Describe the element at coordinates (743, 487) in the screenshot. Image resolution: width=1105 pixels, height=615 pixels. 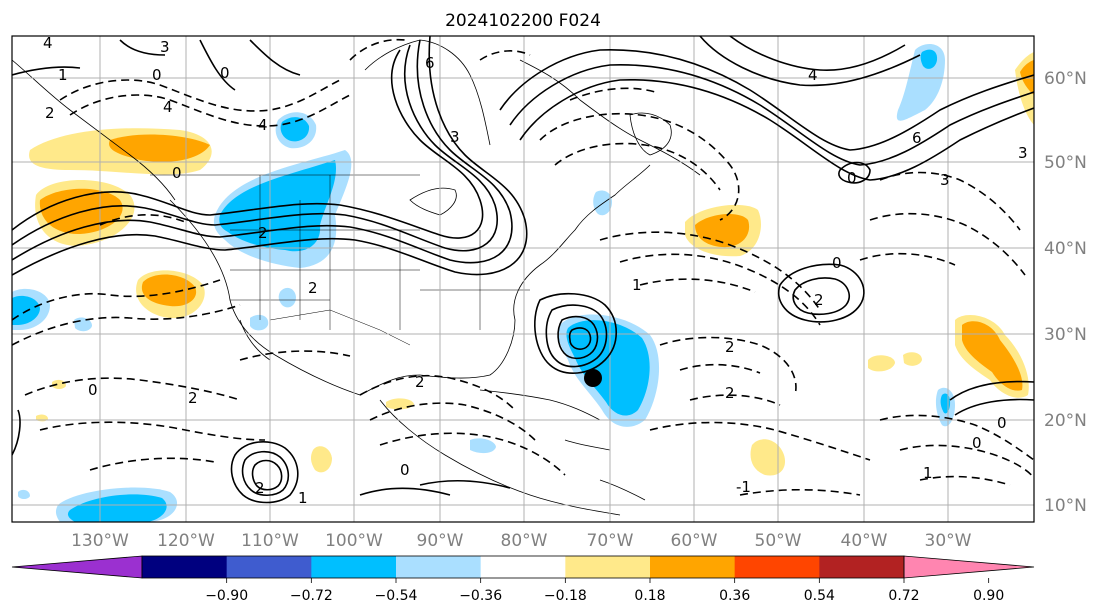
I see `contour-label: -1` at that location.